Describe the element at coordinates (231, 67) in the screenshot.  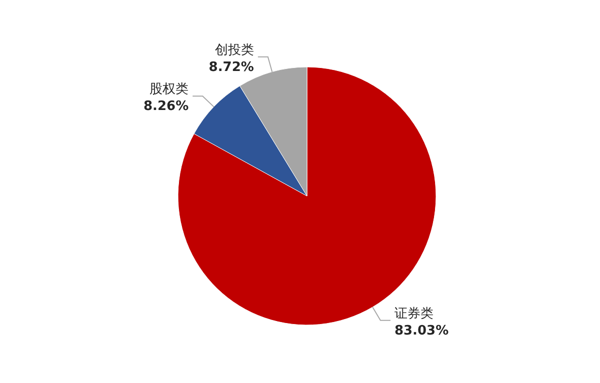
I see `data-label: 8.72%` at that location.